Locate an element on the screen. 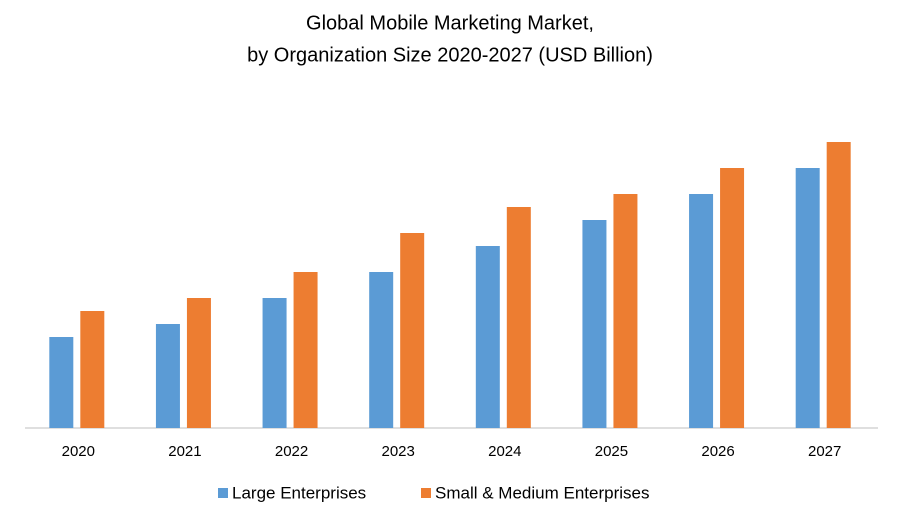 This screenshot has width=900, height=525. x-tick-label: 2026 is located at coordinates (717, 451).